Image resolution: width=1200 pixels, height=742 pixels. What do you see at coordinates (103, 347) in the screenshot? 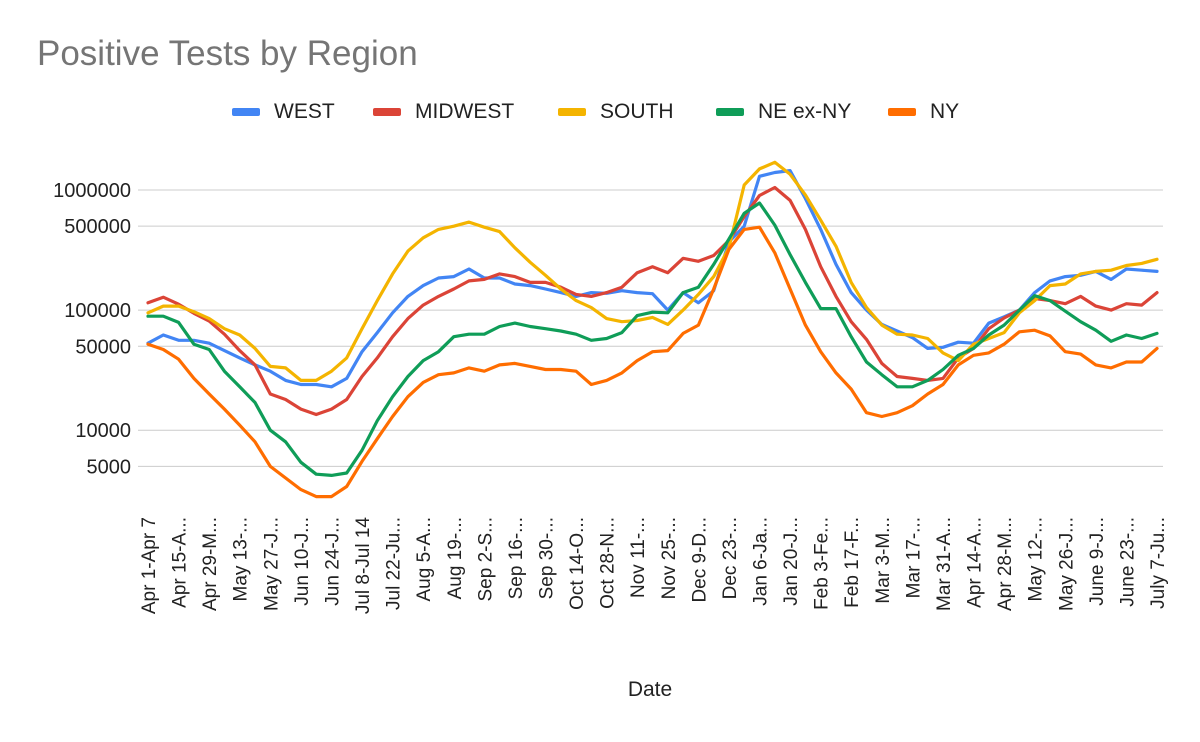
I see `y-tick-label: 50000` at bounding box center [103, 347].